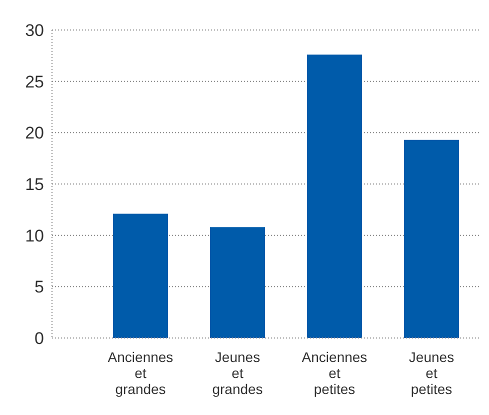  What do you see at coordinates (141, 373) in the screenshot?
I see `x-tick-label: Anciennes et grandes` at bounding box center [141, 373].